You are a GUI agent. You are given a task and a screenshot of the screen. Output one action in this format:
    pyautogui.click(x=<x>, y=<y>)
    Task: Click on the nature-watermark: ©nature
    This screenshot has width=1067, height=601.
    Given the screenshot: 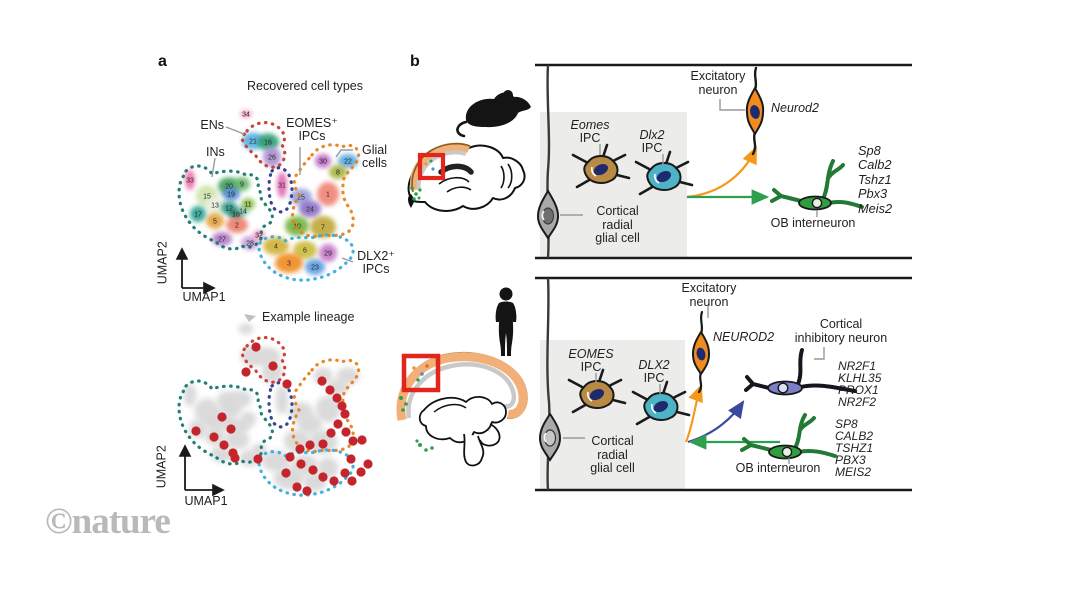 What is the action you would take?
    pyautogui.click(x=108, y=521)
    